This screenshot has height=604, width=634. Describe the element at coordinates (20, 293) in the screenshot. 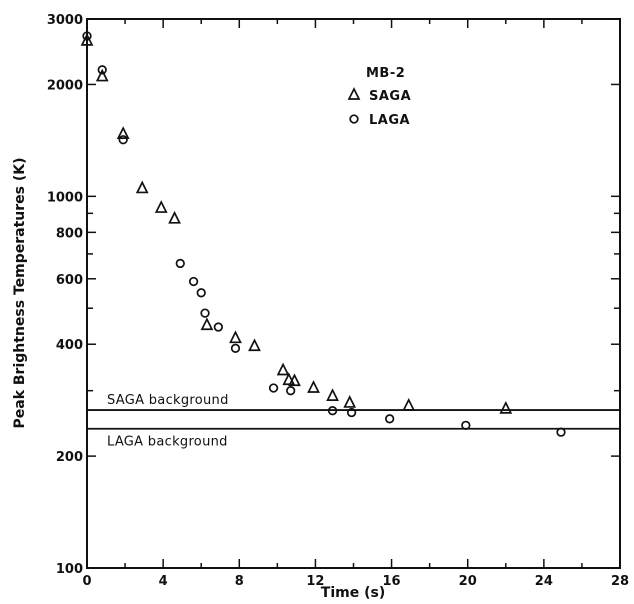

I see `y-axis-title: Peak Brightness Temperatures (K)` at that location.